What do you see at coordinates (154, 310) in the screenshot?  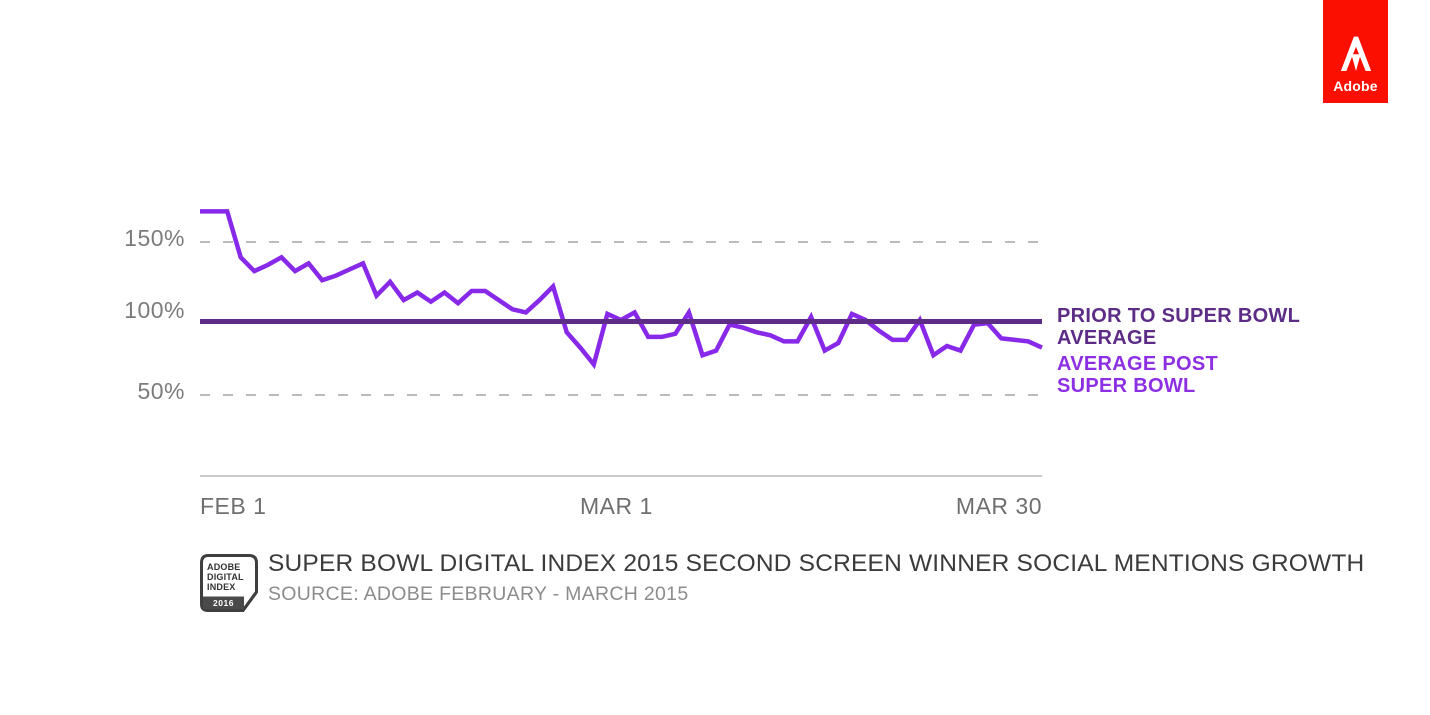 I see `y-tick-100: 100%` at bounding box center [154, 310].